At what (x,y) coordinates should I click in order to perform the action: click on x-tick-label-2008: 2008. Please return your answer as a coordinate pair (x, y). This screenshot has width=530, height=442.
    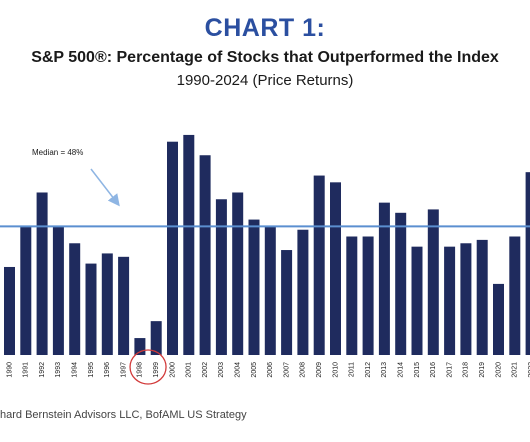
    Looking at the image, I should click on (303, 370).